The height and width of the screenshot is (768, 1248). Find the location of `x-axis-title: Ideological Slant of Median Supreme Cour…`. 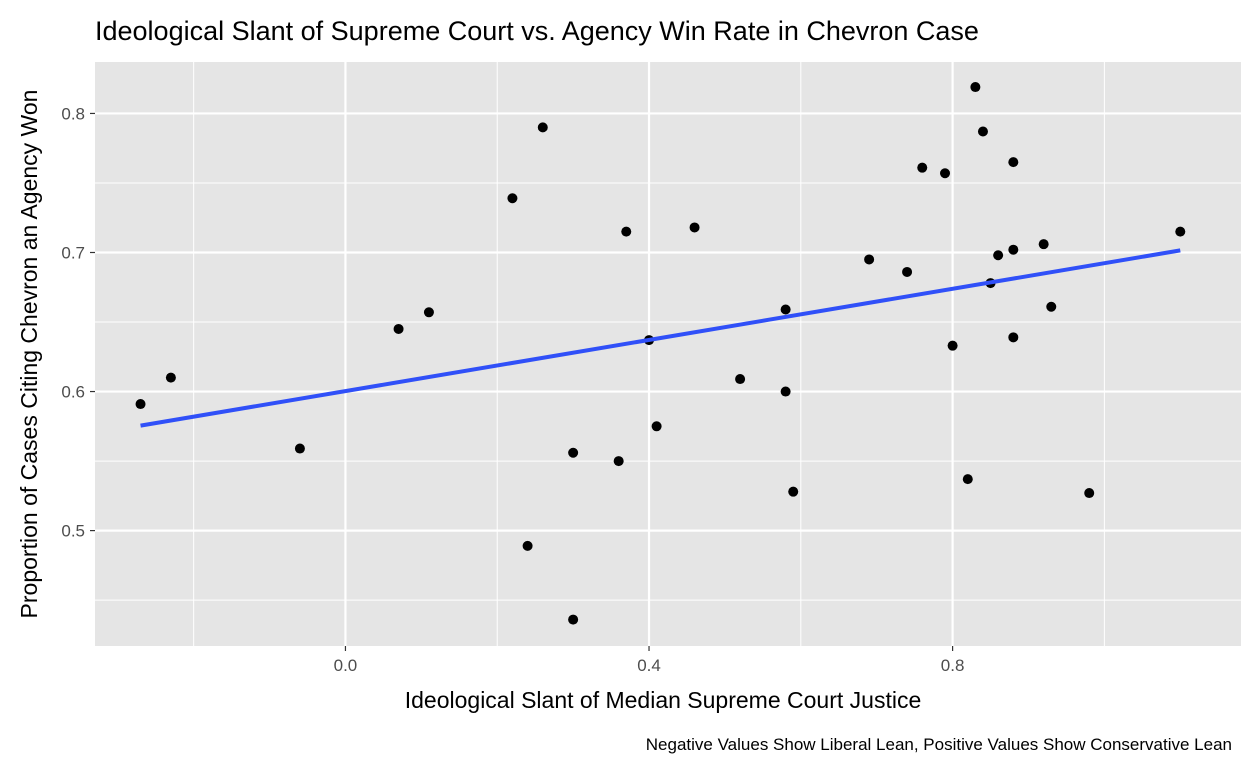

x-axis-title: Ideological Slant of Median Supreme Cour… is located at coordinates (663, 700).